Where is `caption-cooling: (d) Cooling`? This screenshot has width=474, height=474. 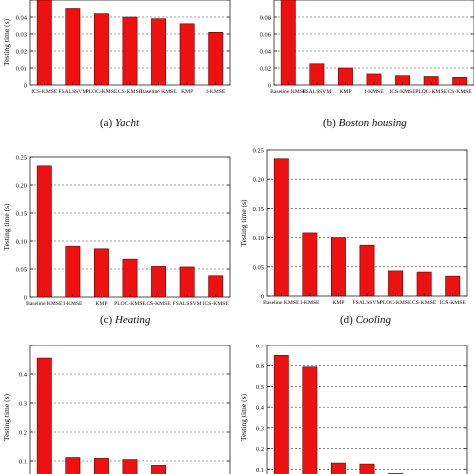
caption-cooling: (d) Cooling is located at coordinates (365, 320).